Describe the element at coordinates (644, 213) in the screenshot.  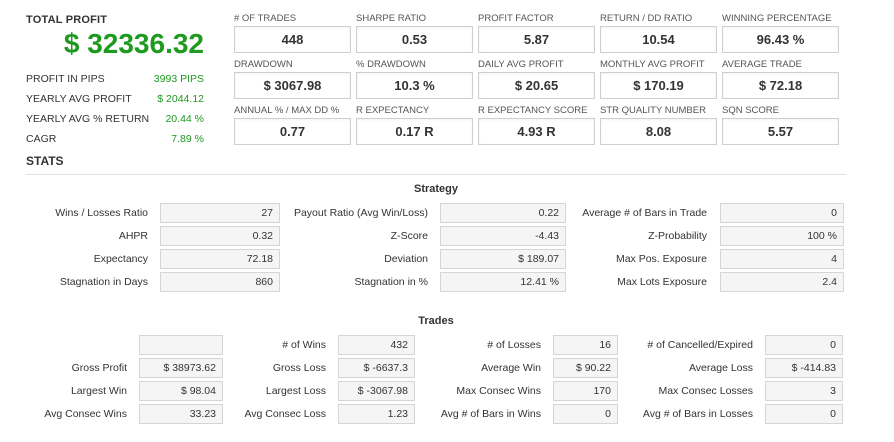
I see `strategy-stat-label: Average # of Bars in Trade` at that location.